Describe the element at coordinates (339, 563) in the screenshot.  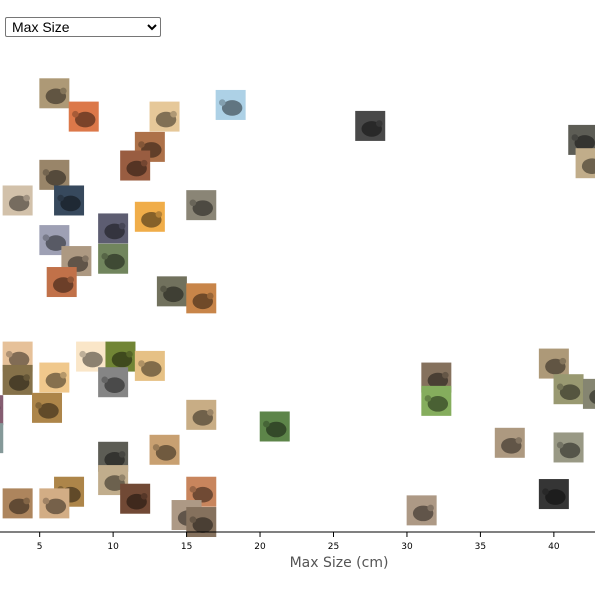
I see `x-axis-title: Max Size (cm)` at that location.